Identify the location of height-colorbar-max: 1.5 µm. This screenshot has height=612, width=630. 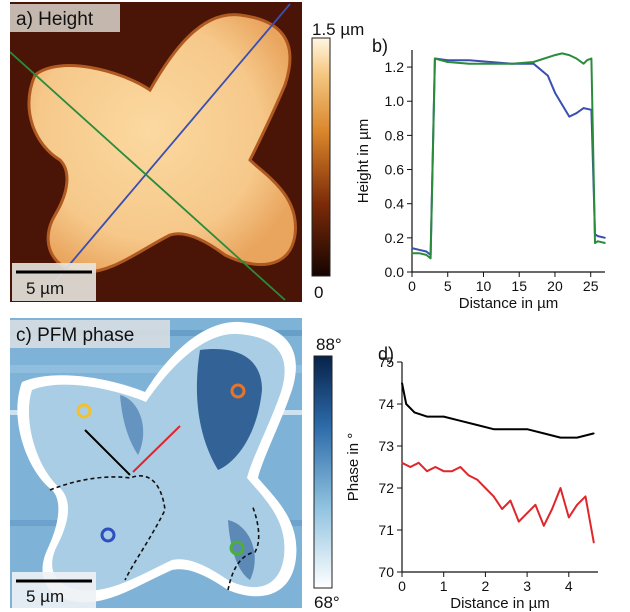
(338, 29).